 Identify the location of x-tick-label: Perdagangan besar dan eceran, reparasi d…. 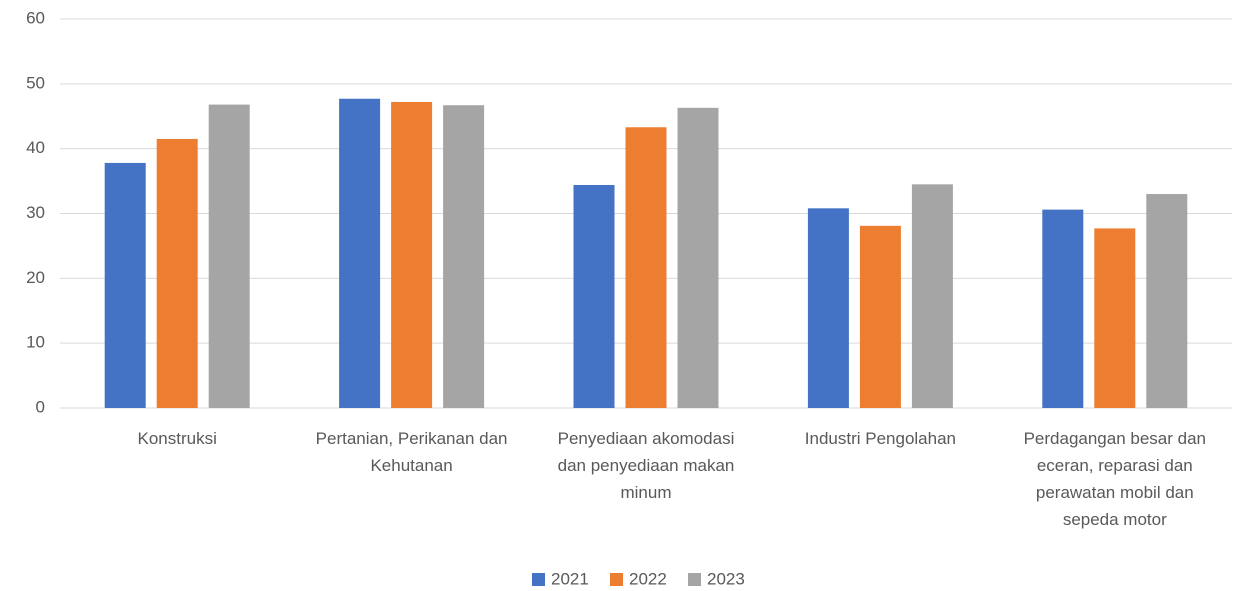
(1115, 479).